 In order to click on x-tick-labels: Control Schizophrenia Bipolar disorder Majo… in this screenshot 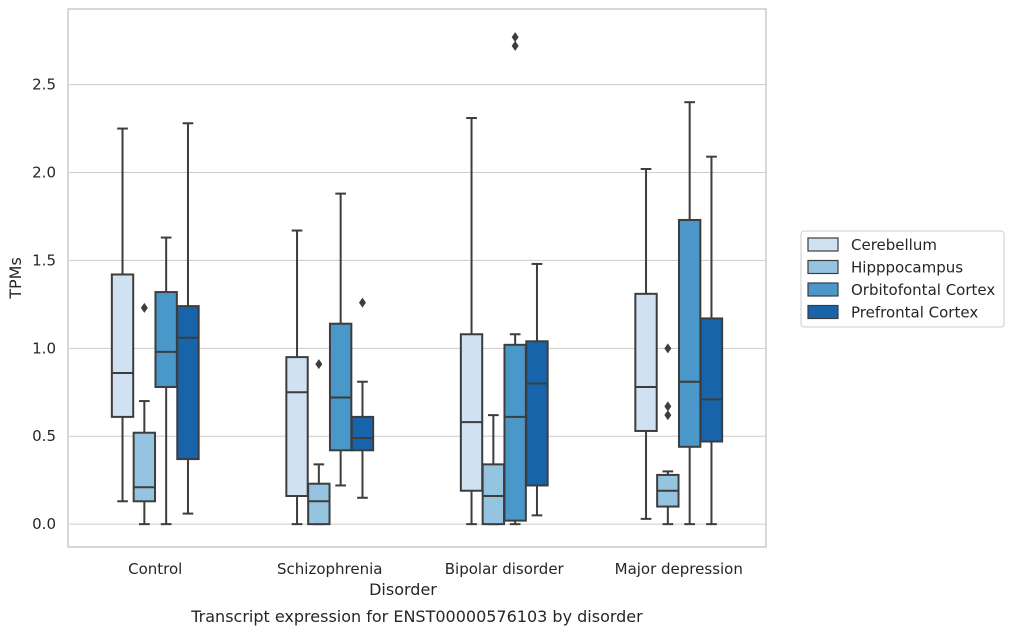, I will do `click(435, 569)`.